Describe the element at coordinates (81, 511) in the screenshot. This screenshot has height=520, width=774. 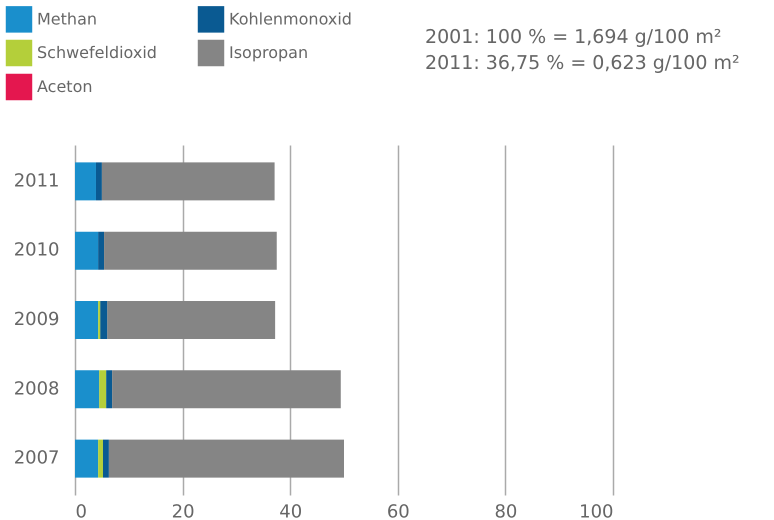
I see `x-tick-label: 0` at that location.